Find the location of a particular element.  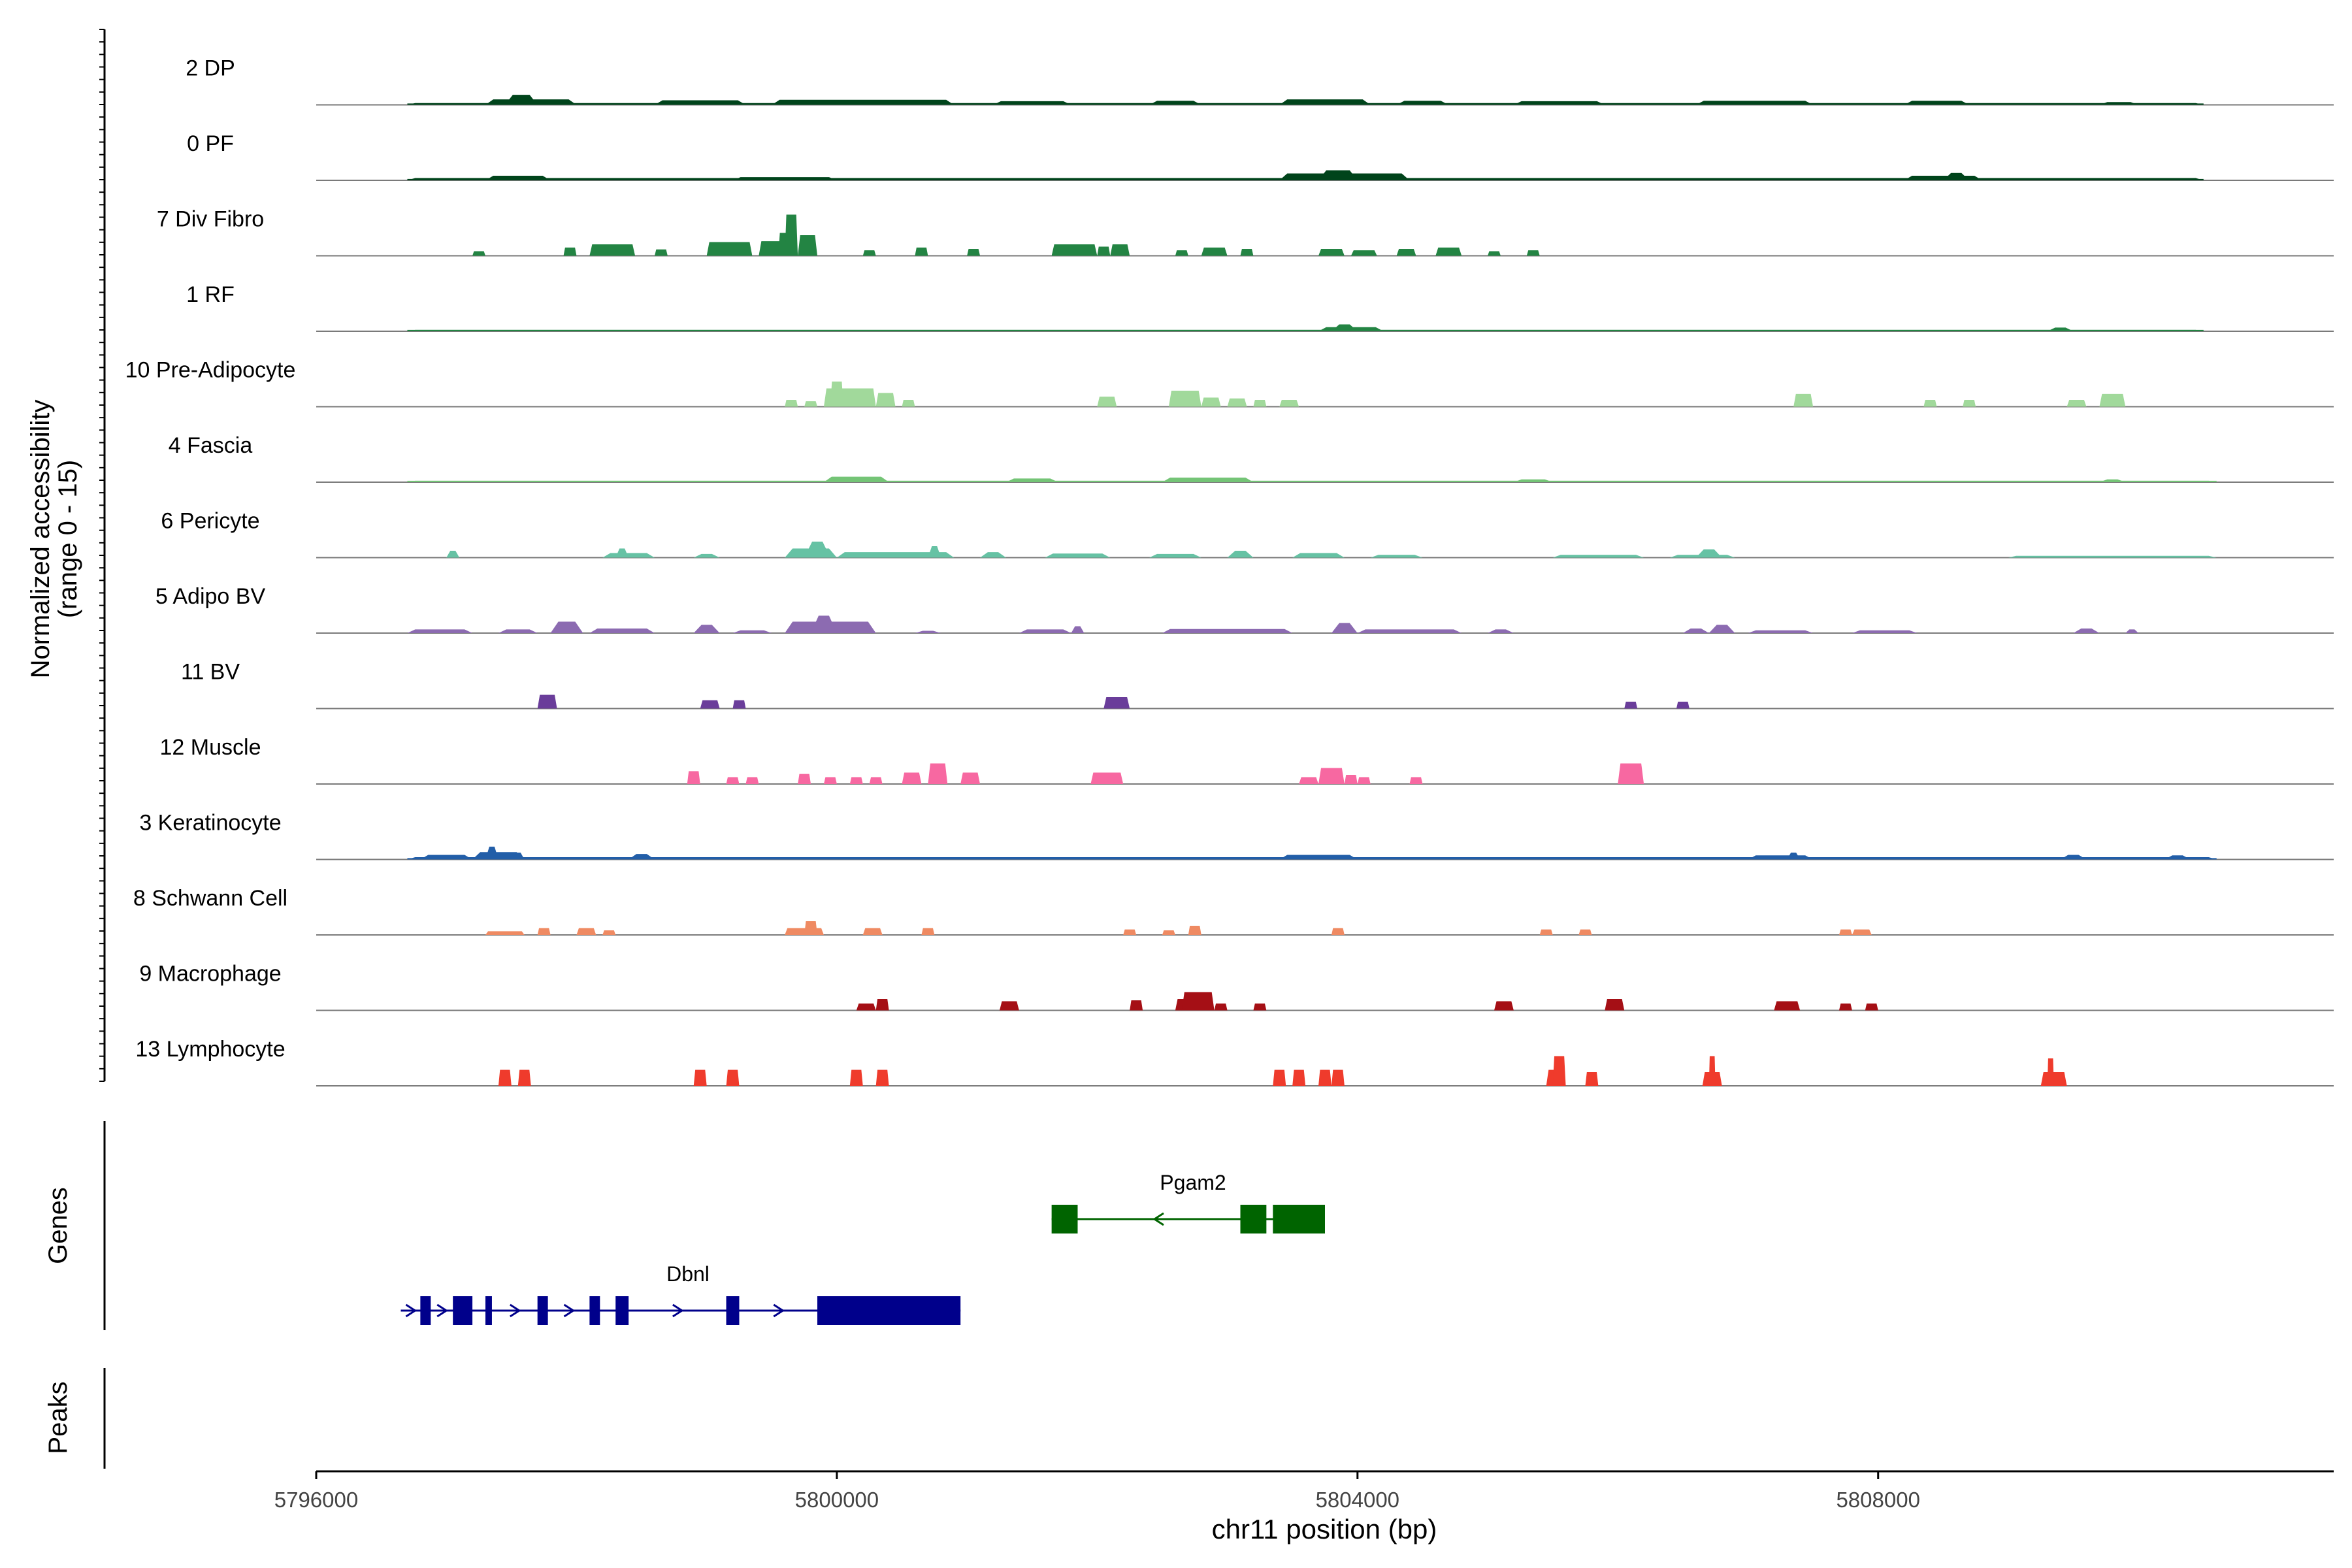

peaks-axis-label: Peaks is located at coordinates (58, 1417).